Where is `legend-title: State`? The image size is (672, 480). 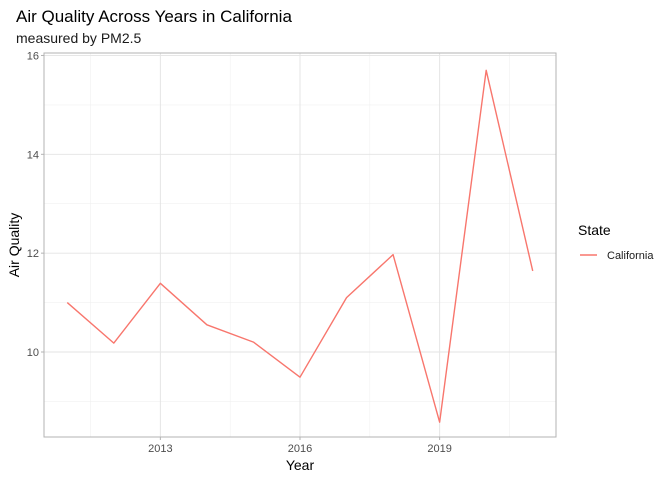
legend-title: State is located at coordinates (594, 230).